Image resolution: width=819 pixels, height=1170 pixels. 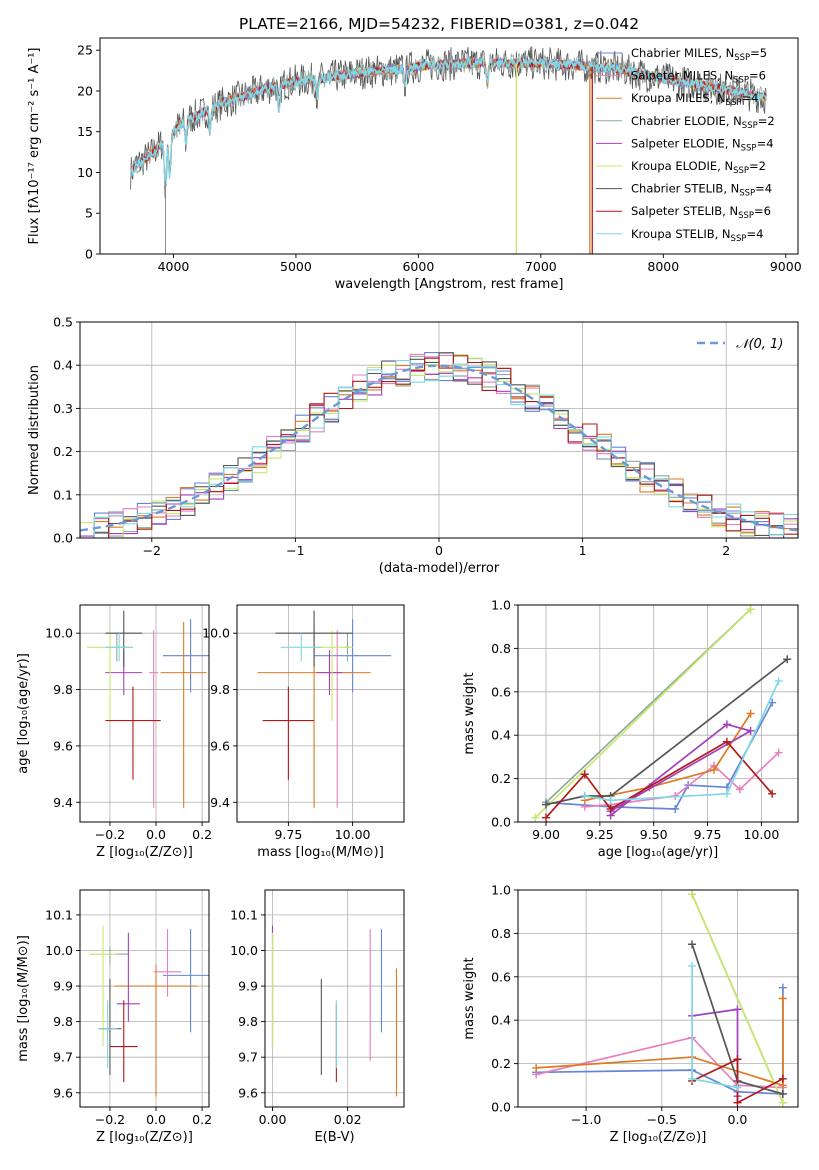 I want to click on x-tick-label: 2, so click(x=726, y=550).